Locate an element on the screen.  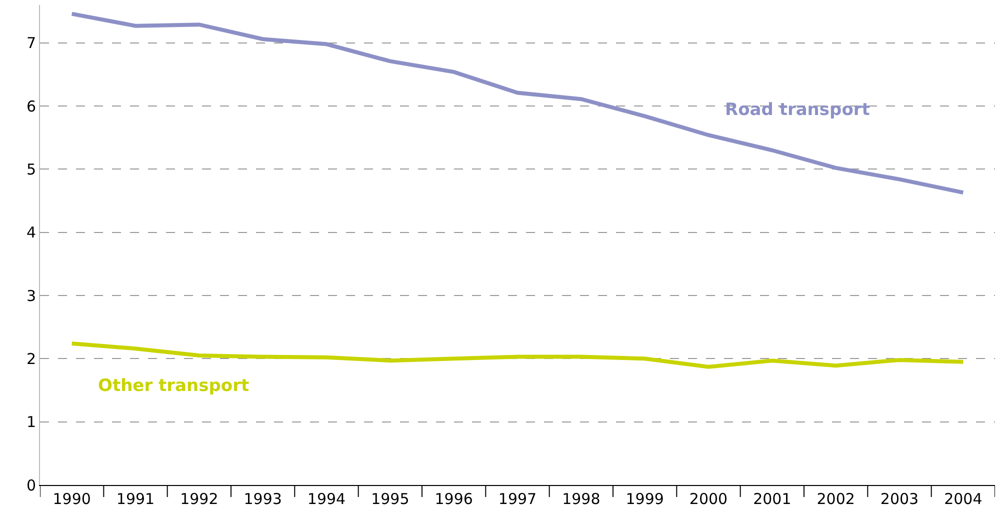
x-tick-label: 1995 is located at coordinates (390, 499).